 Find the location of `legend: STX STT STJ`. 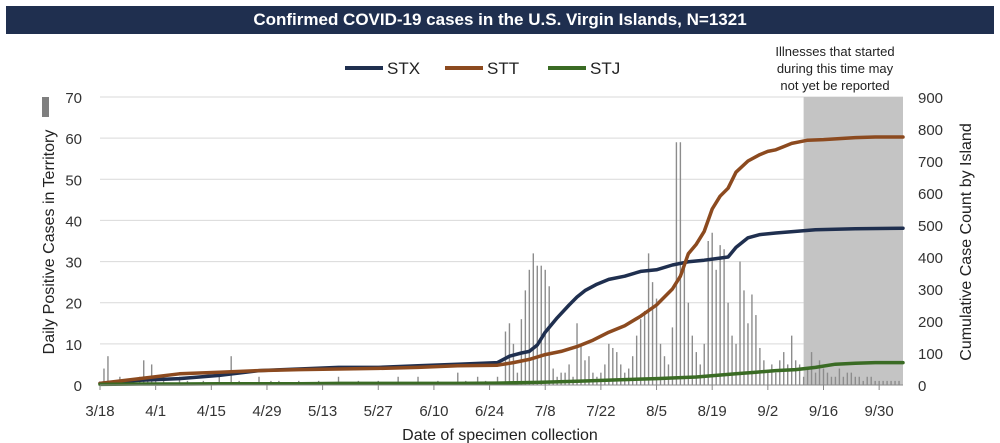

legend: STX STT STJ is located at coordinates (482, 68).